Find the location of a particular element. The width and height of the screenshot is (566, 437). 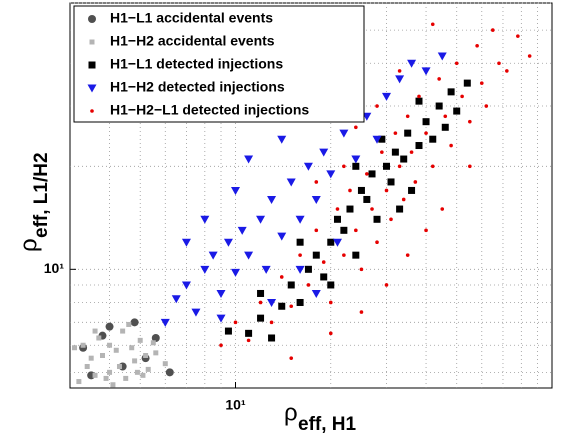

x-tick-label: 10¹ is located at coordinates (235, 405).